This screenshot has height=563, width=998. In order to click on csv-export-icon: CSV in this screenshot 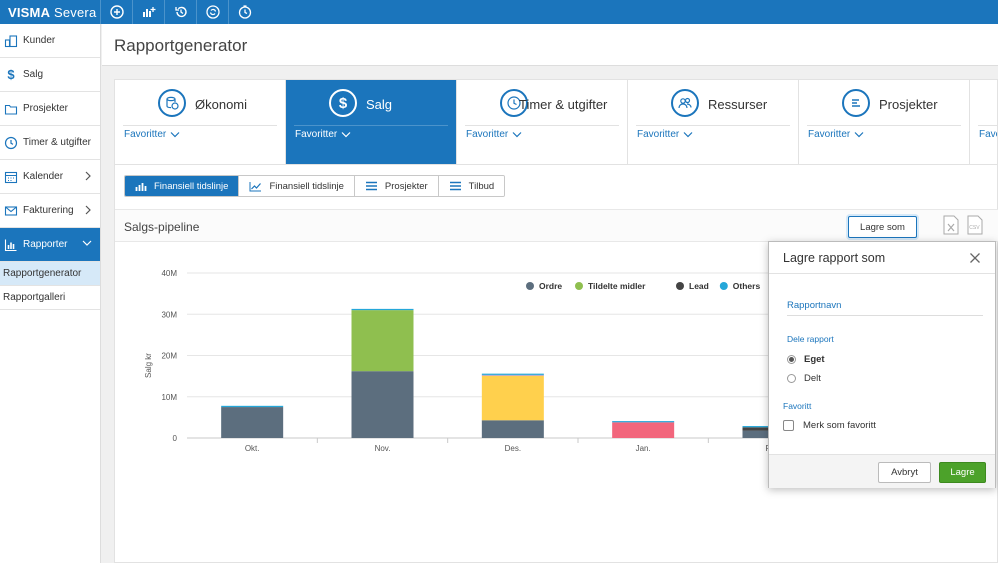, I will do `click(975, 225)`.